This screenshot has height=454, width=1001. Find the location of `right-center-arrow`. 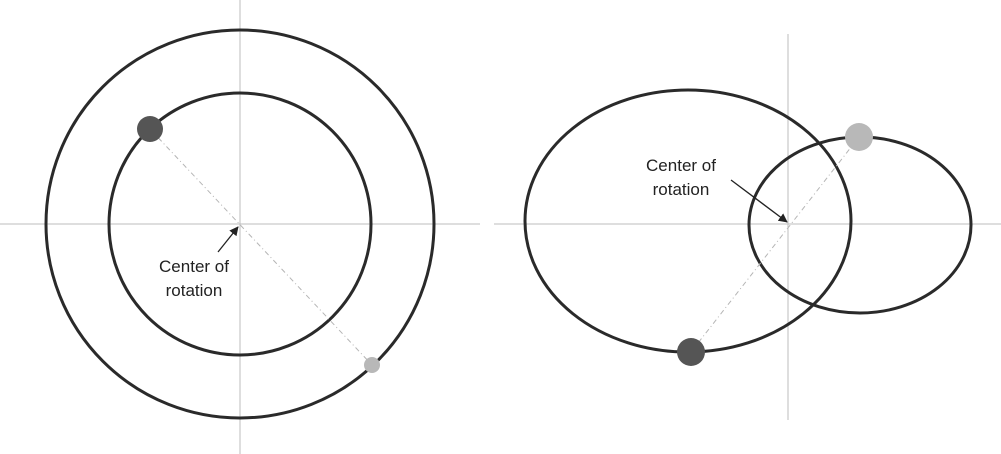

right-center-arrow is located at coordinates (759, 201).